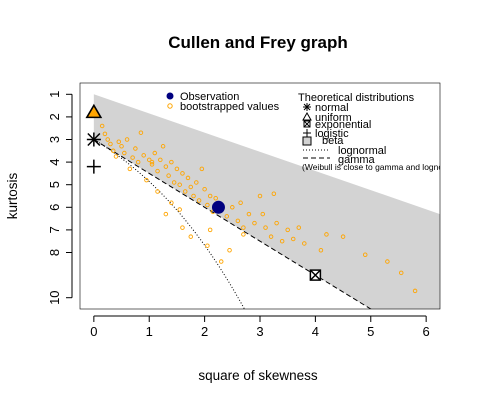 This screenshot has height=403, width=480. Describe the element at coordinates (426, 331) in the screenshot. I see `x-tick-label: 6` at that location.